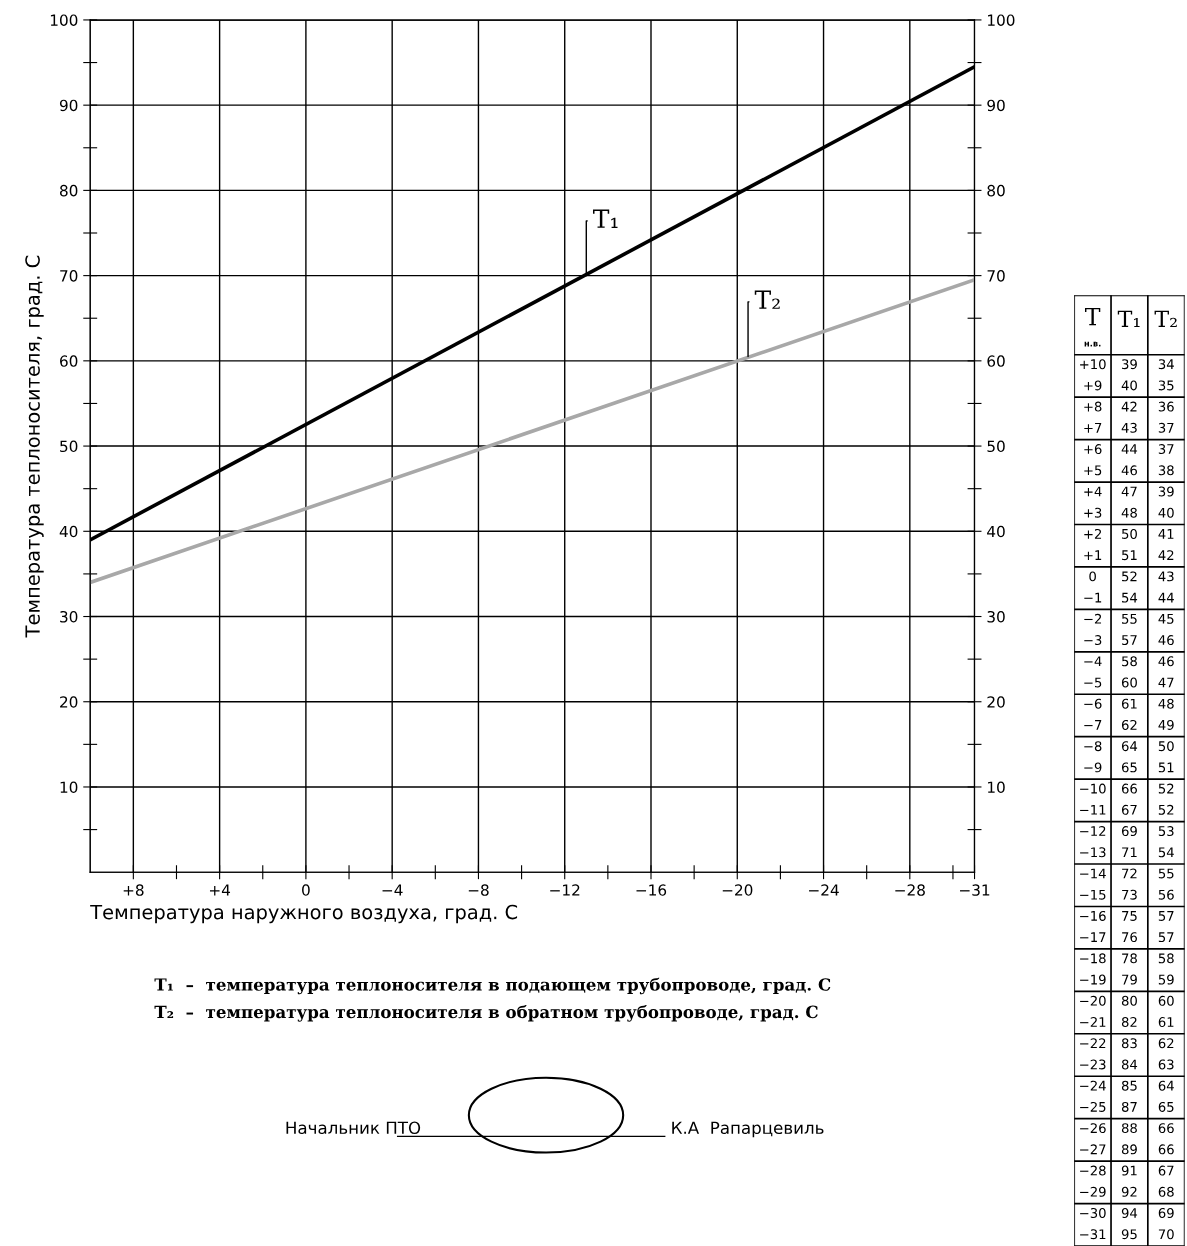 The height and width of the screenshot is (1246, 1187). Describe the element at coordinates (1093, 809) in the screenshot. I see `y-tick-label: −11` at that location.